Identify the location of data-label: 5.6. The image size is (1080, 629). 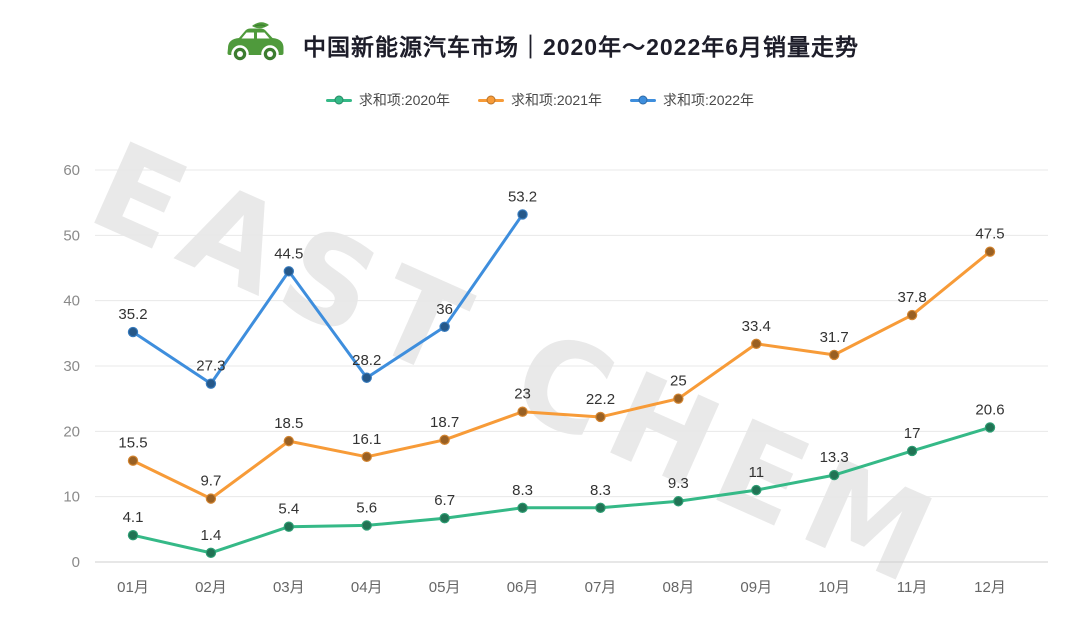
(366, 507).